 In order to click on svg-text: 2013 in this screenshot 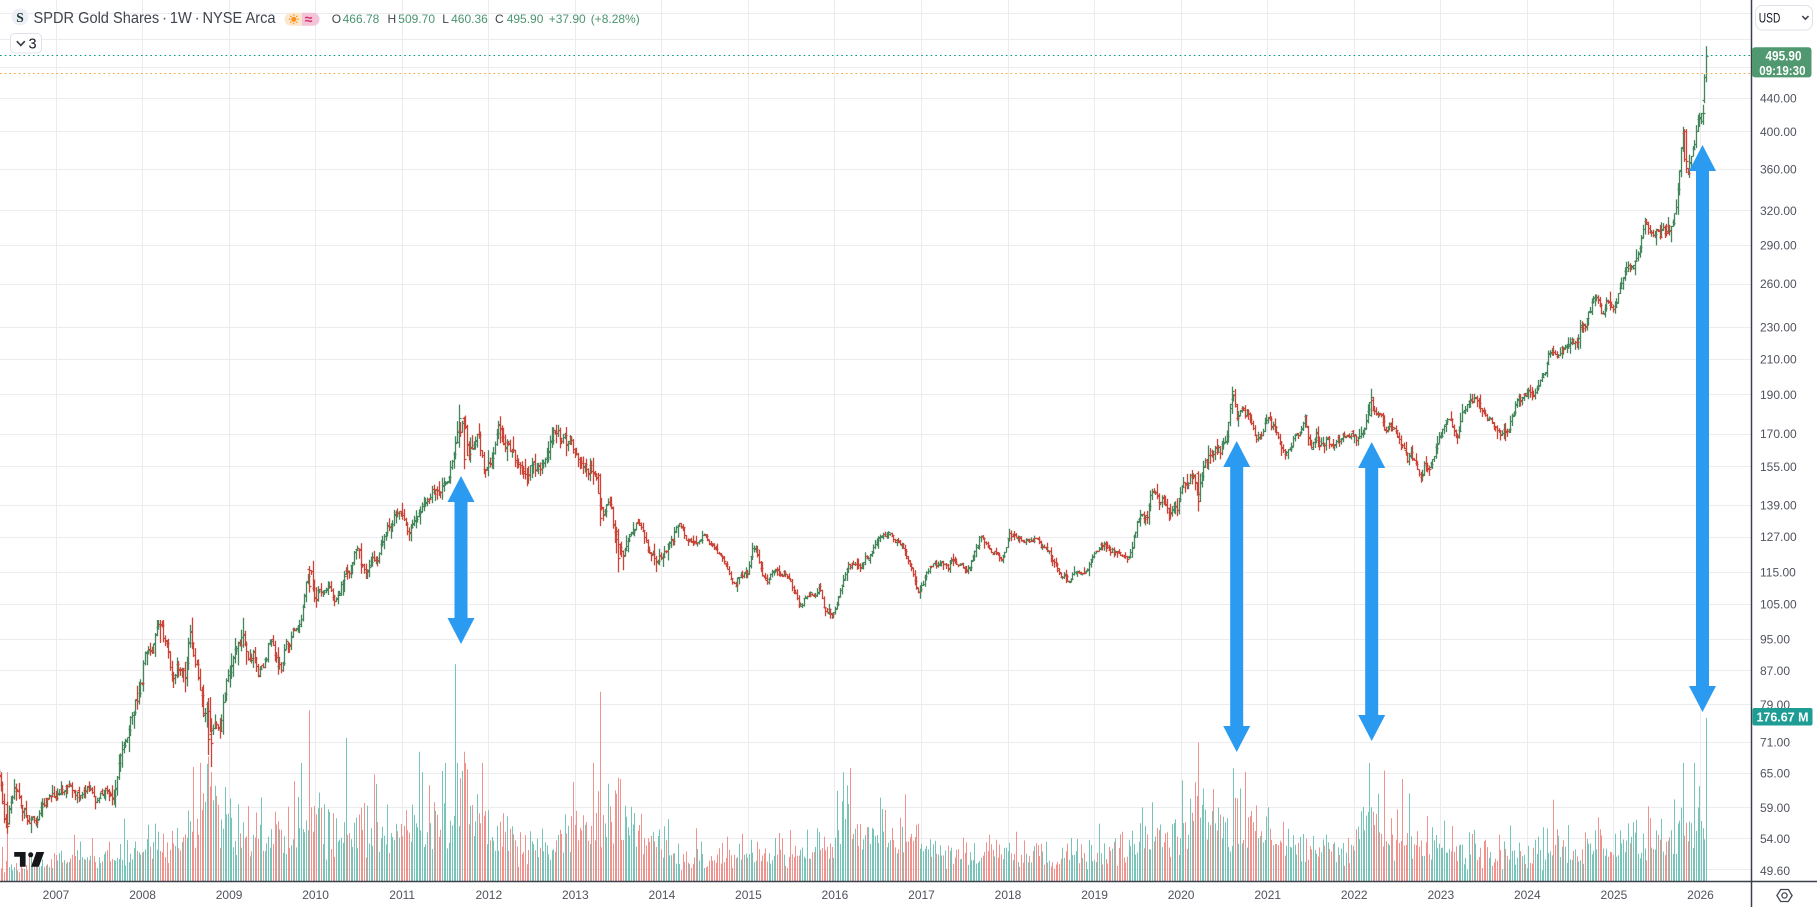, I will do `click(575, 895)`.